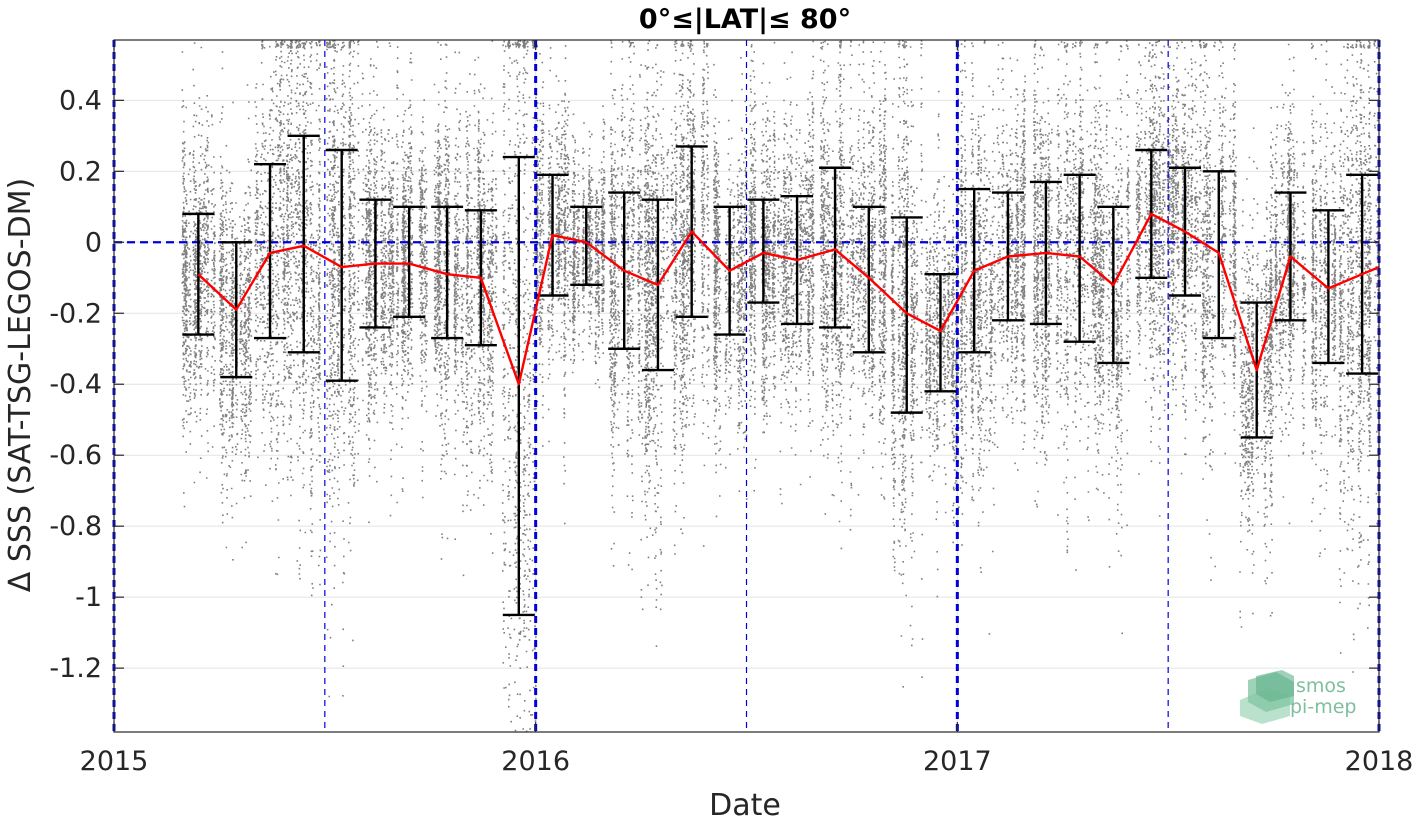  What do you see at coordinates (747, 761) in the screenshot?
I see `x-tick-labels: 2015 2016 2017 2018` at bounding box center [747, 761].